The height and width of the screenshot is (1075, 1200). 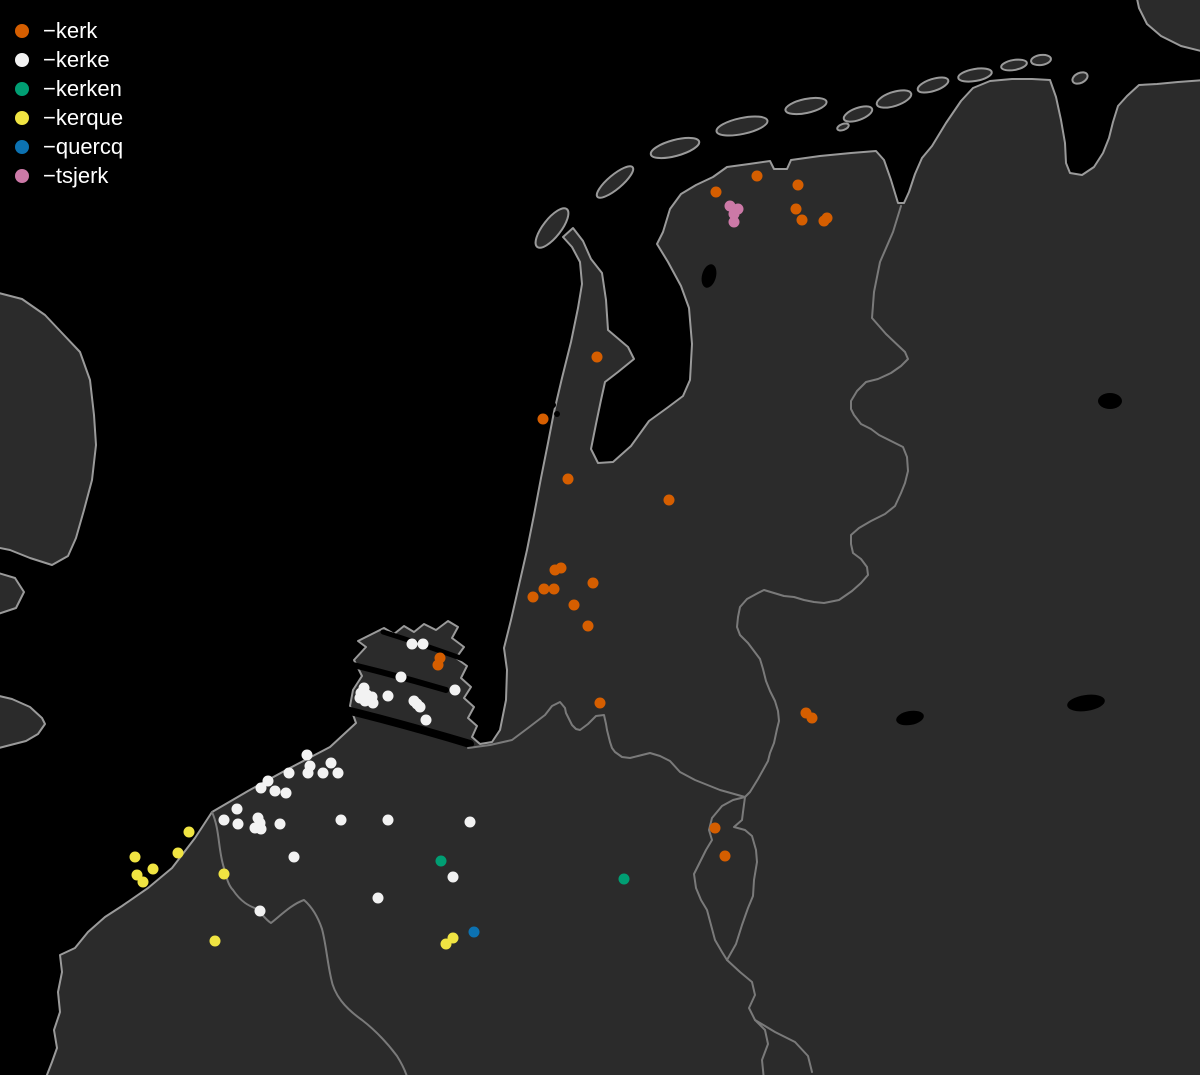 I want to click on legend-item: −kerque, so click(x=69, y=117).